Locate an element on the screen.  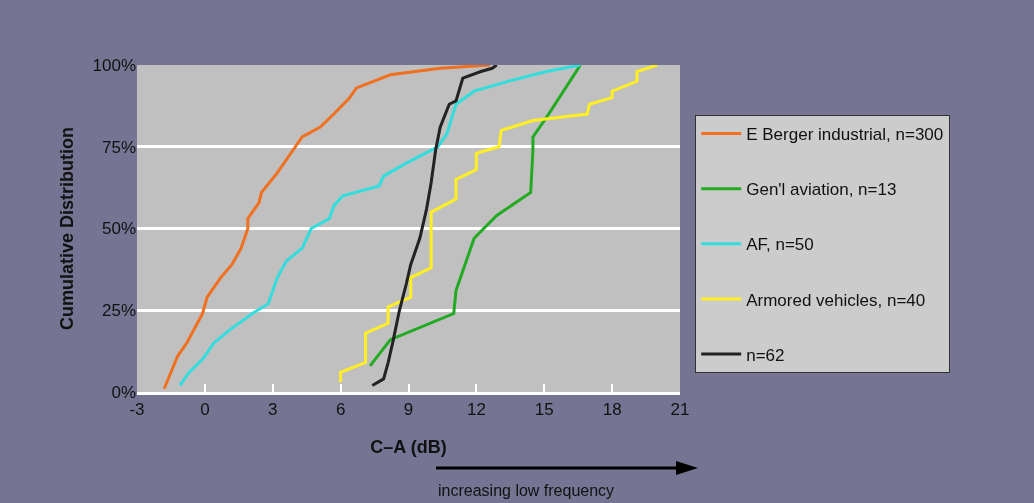
y-tick-label: 0% is located at coordinates (123, 392).